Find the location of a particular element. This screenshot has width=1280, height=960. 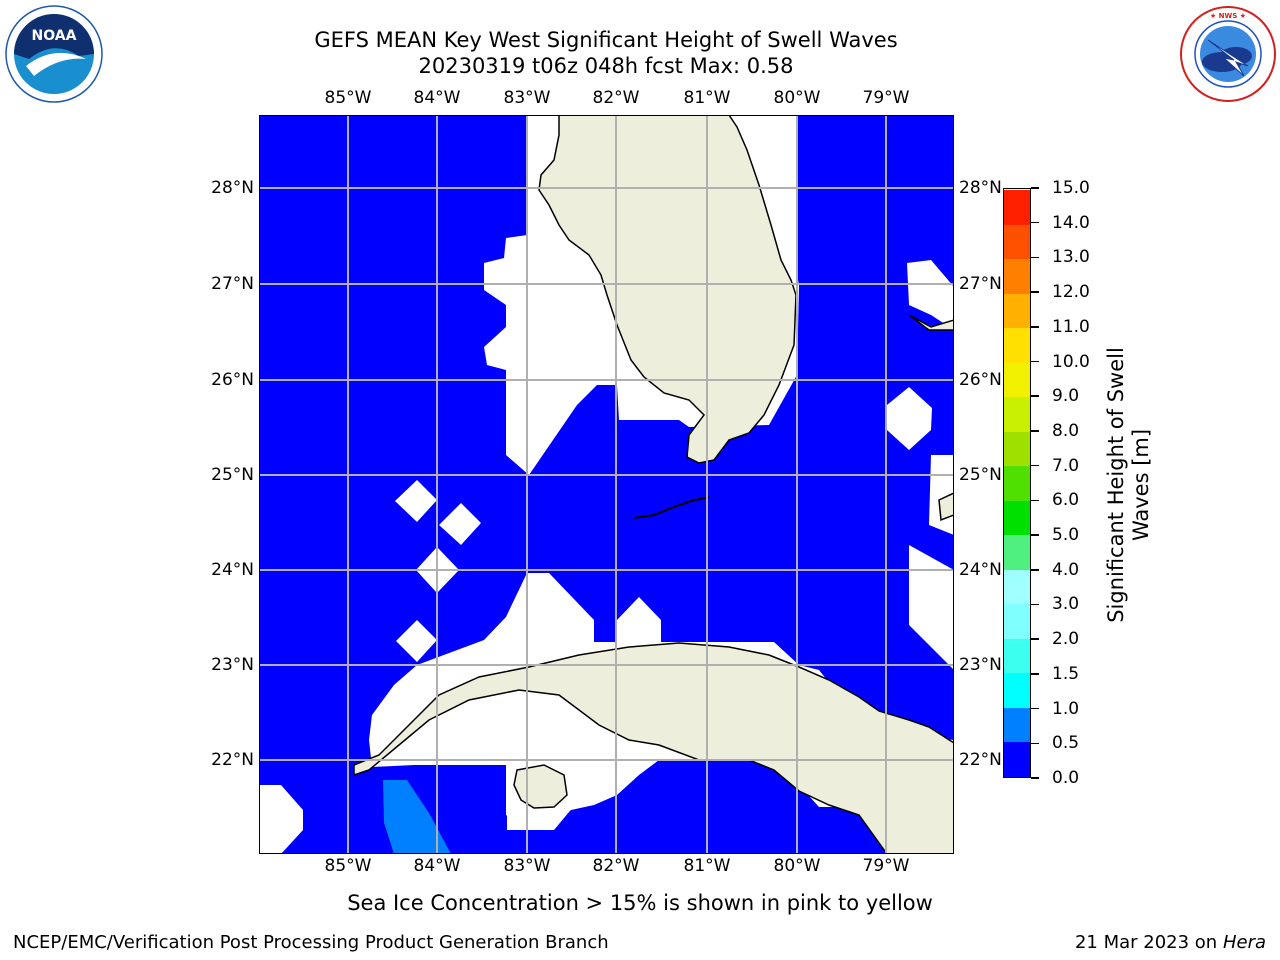

colorbar-title: Significant Height of Swell Waves [m] is located at coordinates (1129, 485).